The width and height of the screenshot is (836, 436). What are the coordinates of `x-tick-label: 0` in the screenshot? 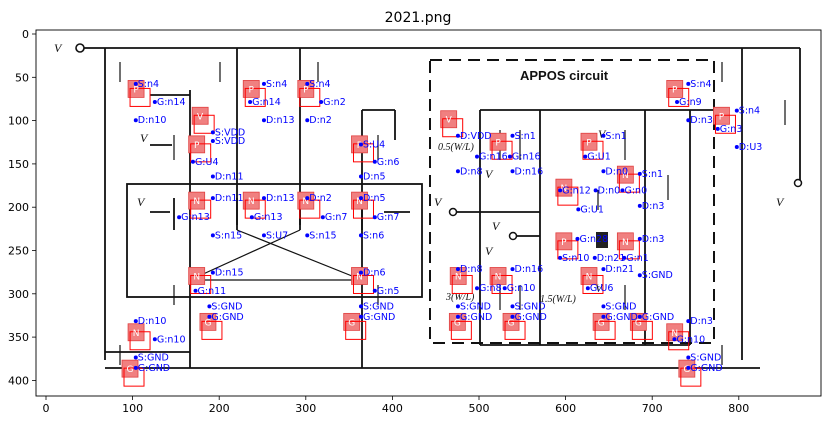 It's located at (46, 408).